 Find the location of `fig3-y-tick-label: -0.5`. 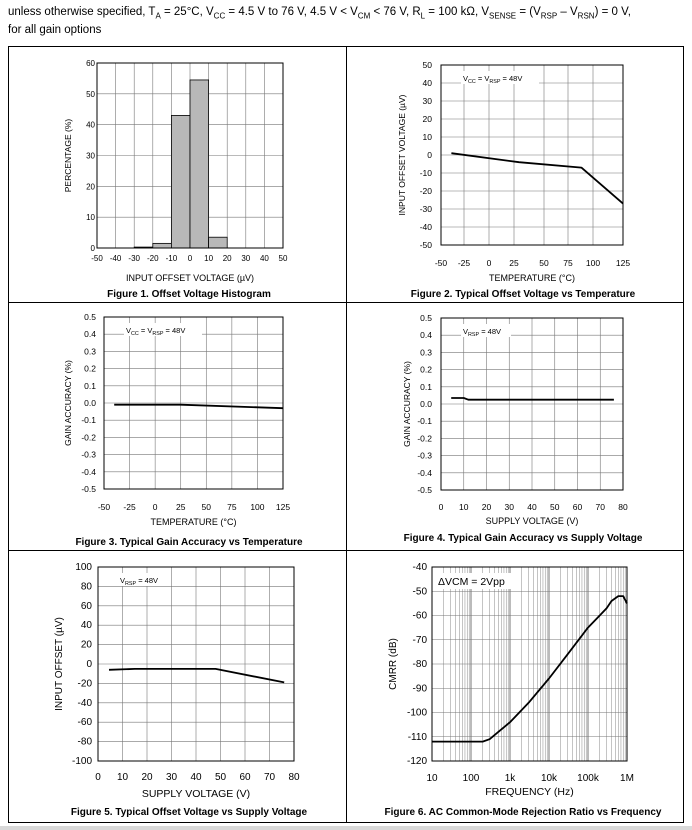

fig3-y-tick-label: -0.5 is located at coordinates (88, 489).